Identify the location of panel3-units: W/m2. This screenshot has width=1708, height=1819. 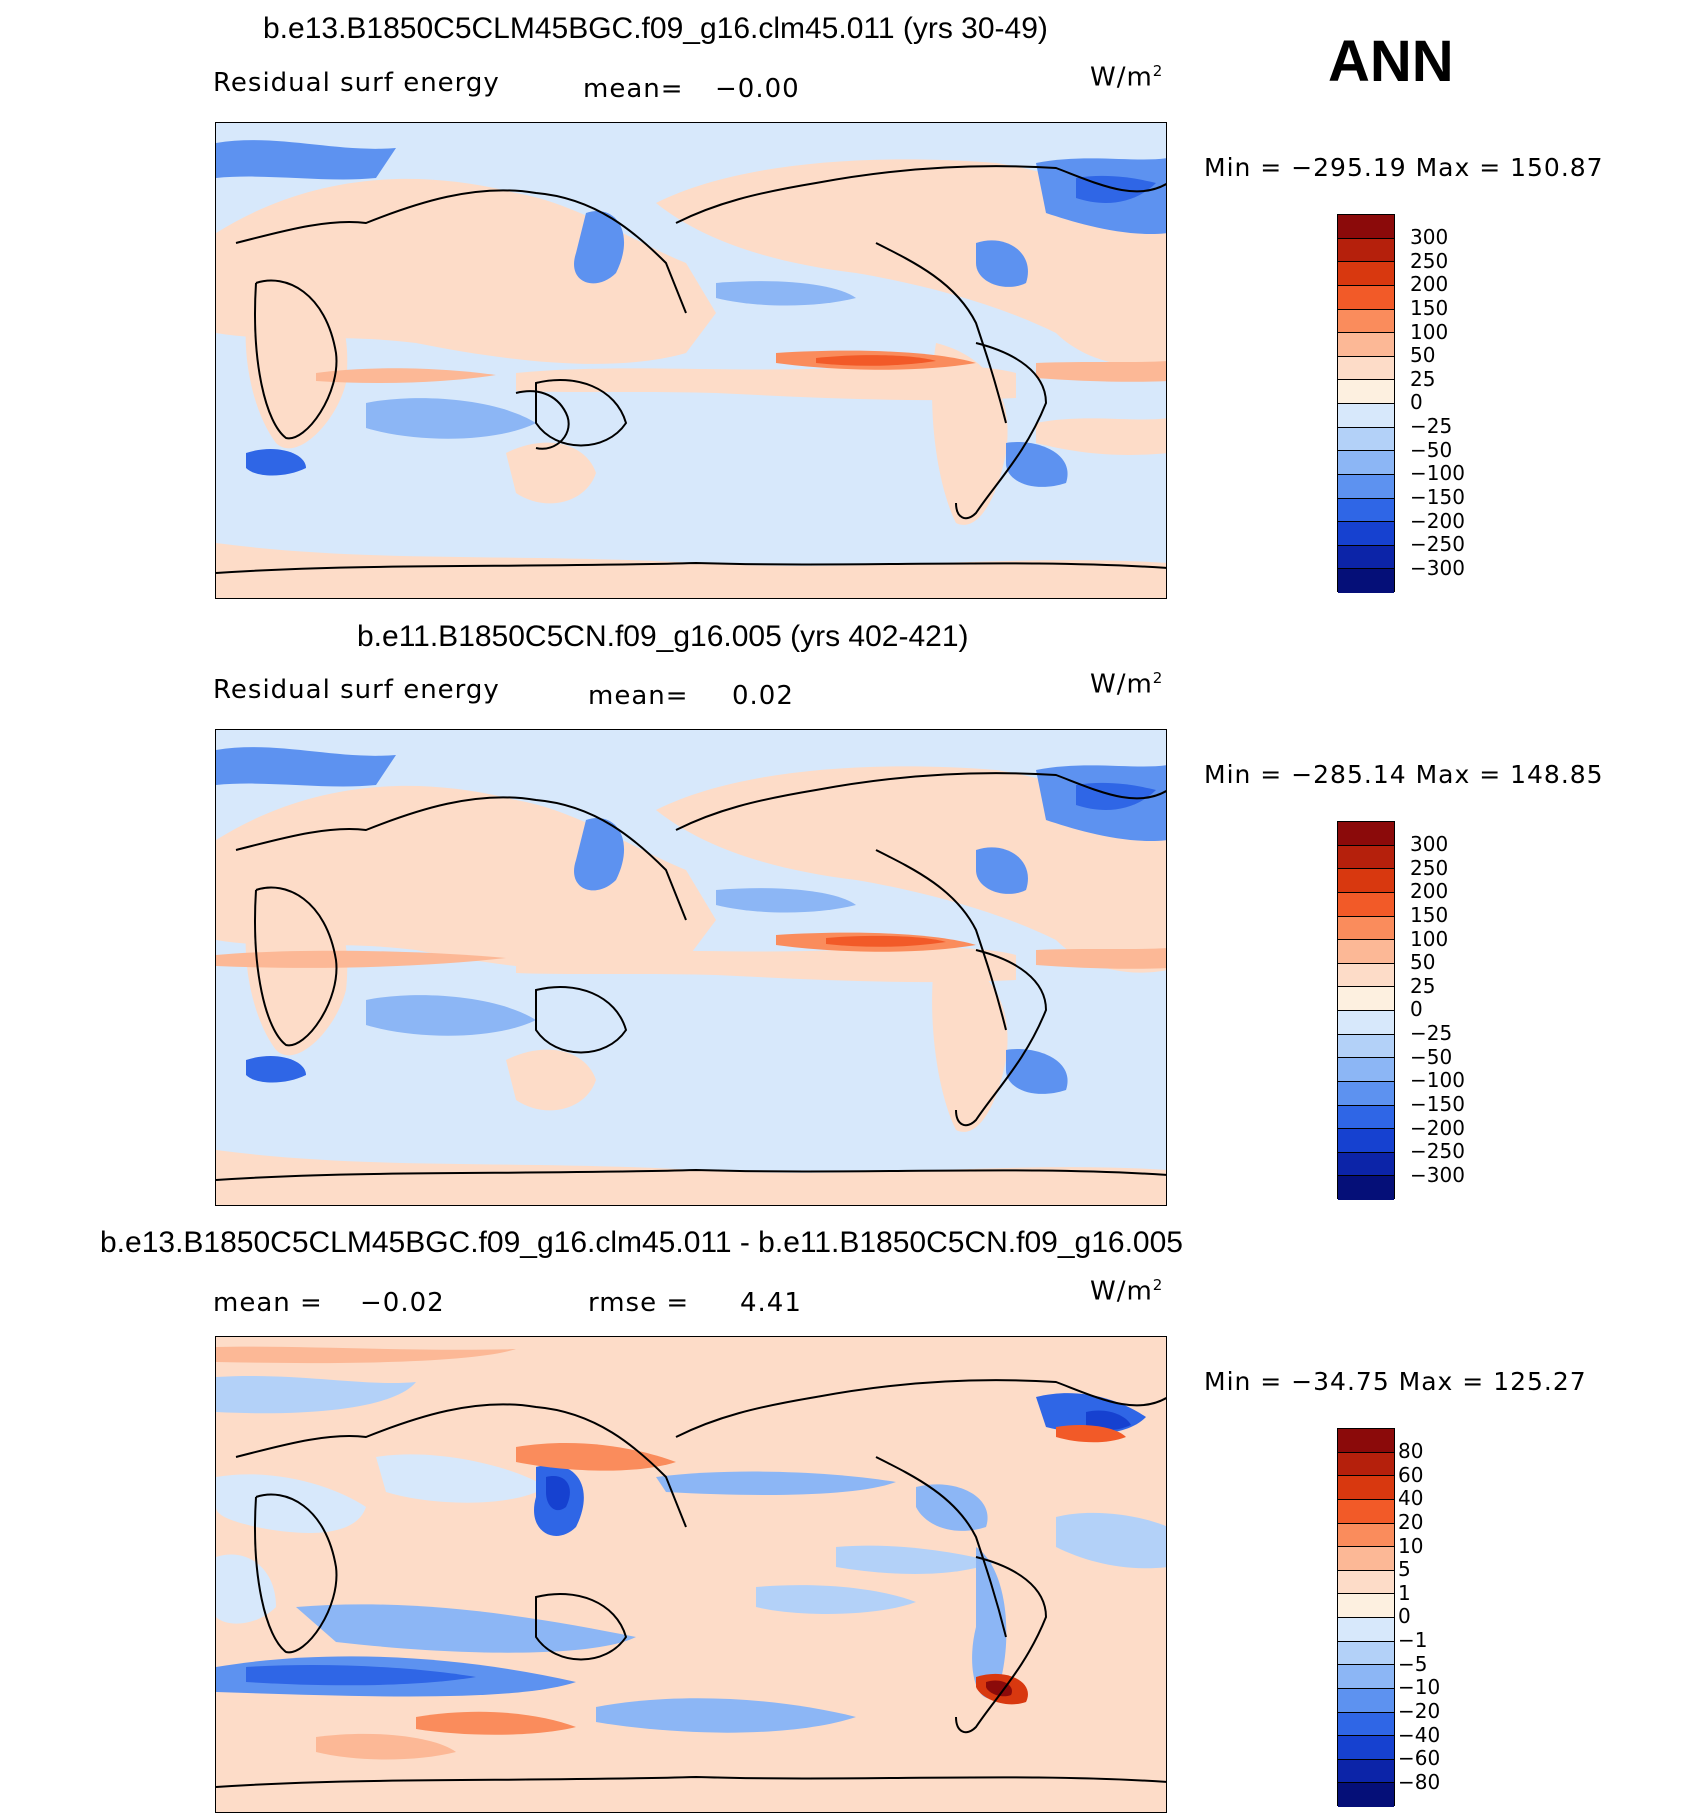
(1127, 1291).